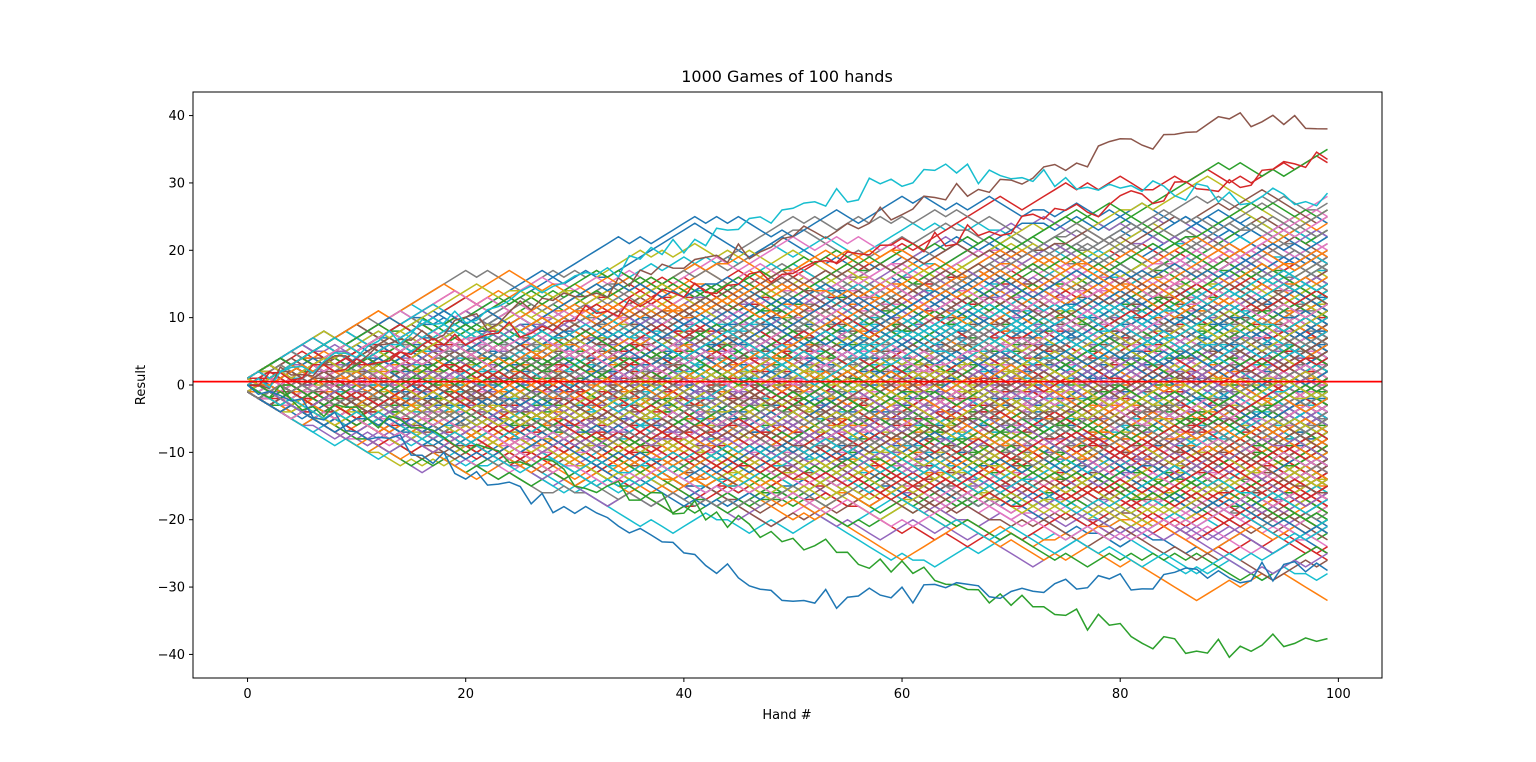  Describe the element at coordinates (465, 694) in the screenshot. I see `x-tick-label: 20` at that location.